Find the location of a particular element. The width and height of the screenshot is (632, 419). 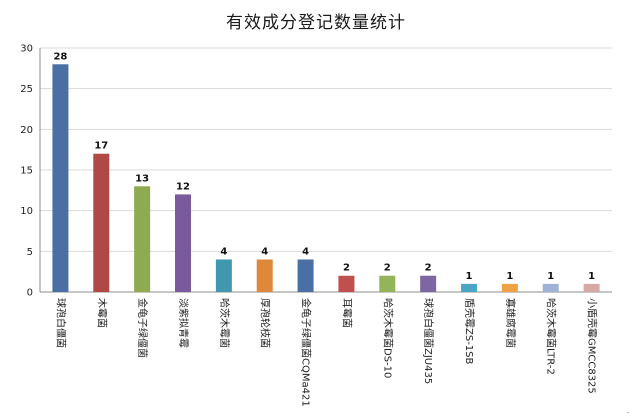

data-label: 12 is located at coordinates (183, 186).